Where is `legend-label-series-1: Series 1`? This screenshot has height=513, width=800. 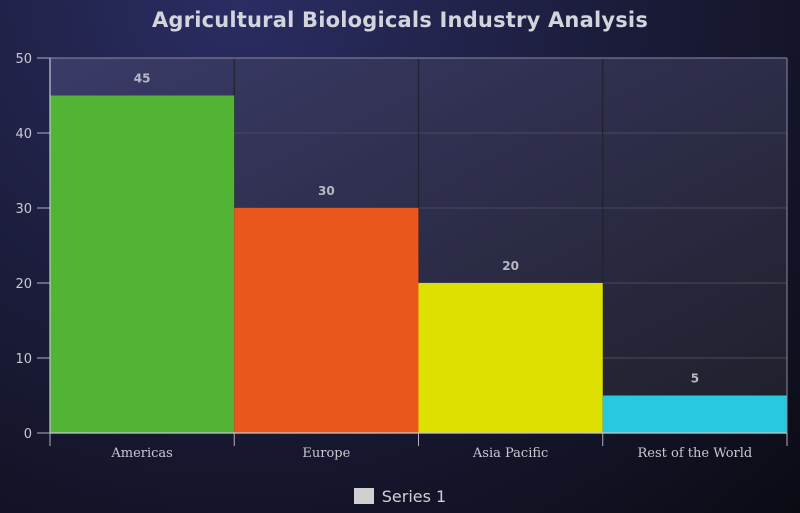
legend-label-series-1: Series 1 is located at coordinates (414, 496).